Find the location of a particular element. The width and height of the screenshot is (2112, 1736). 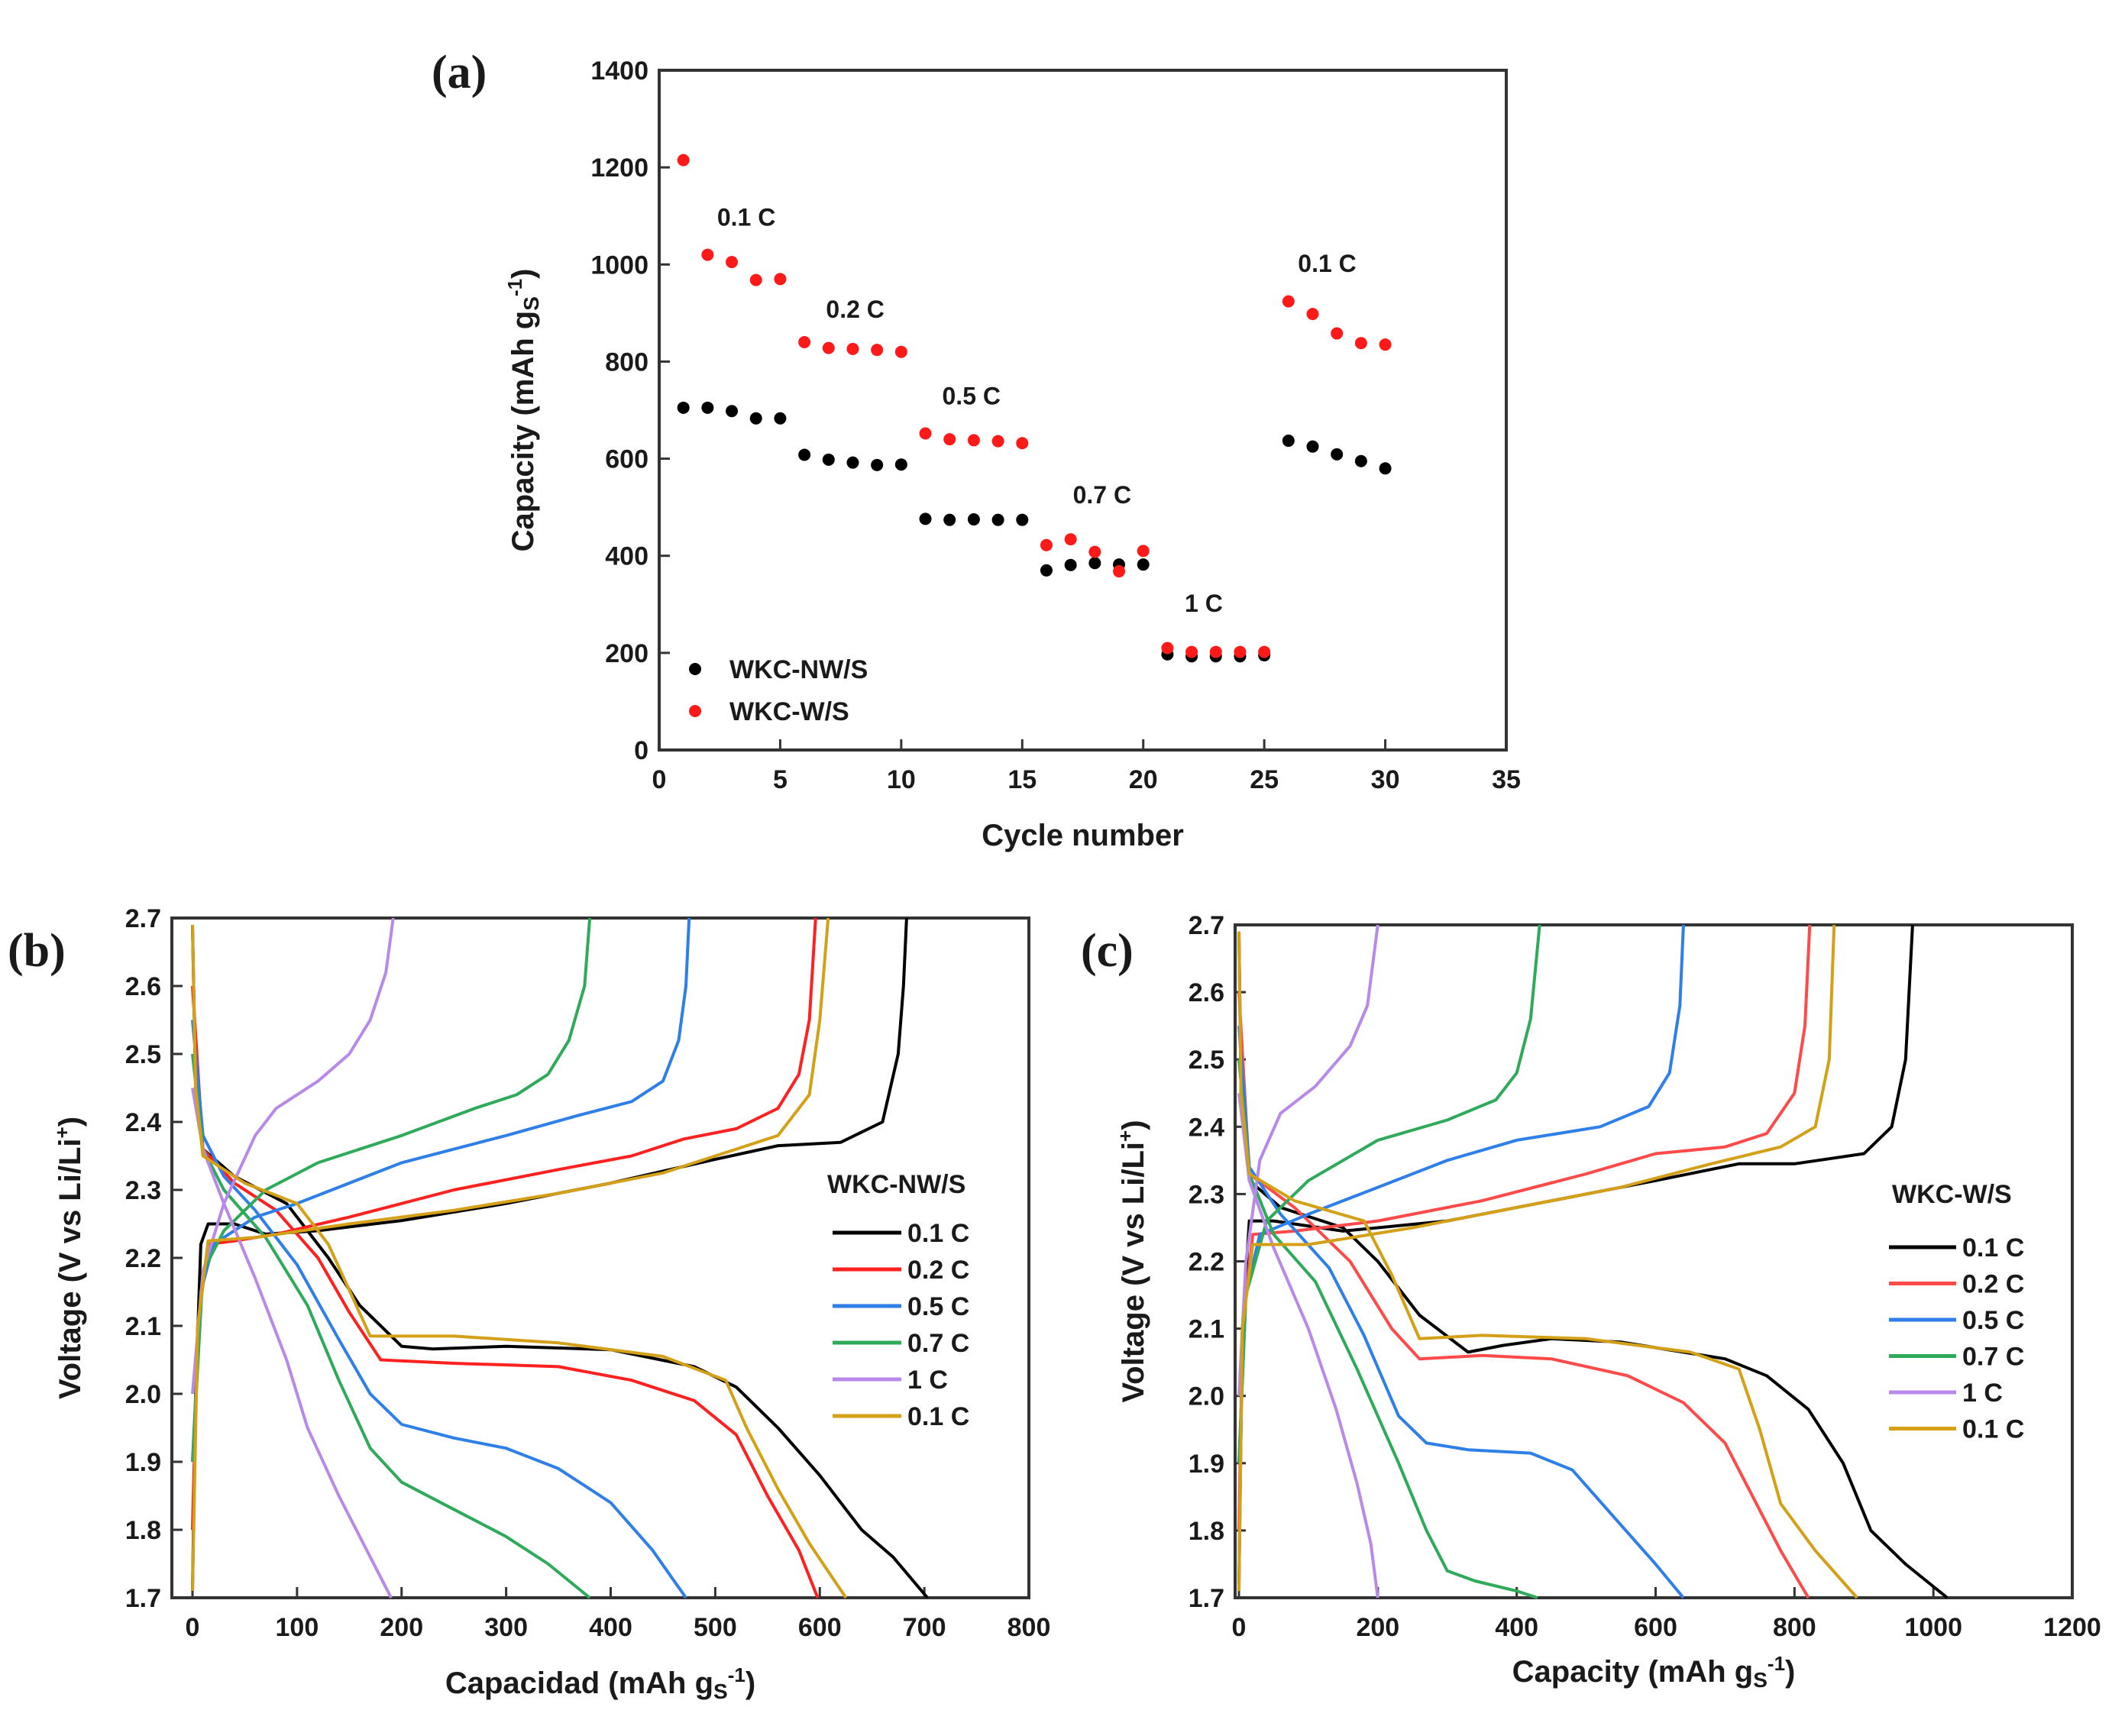

legend-label: WKC-NW/S is located at coordinates (798, 669).